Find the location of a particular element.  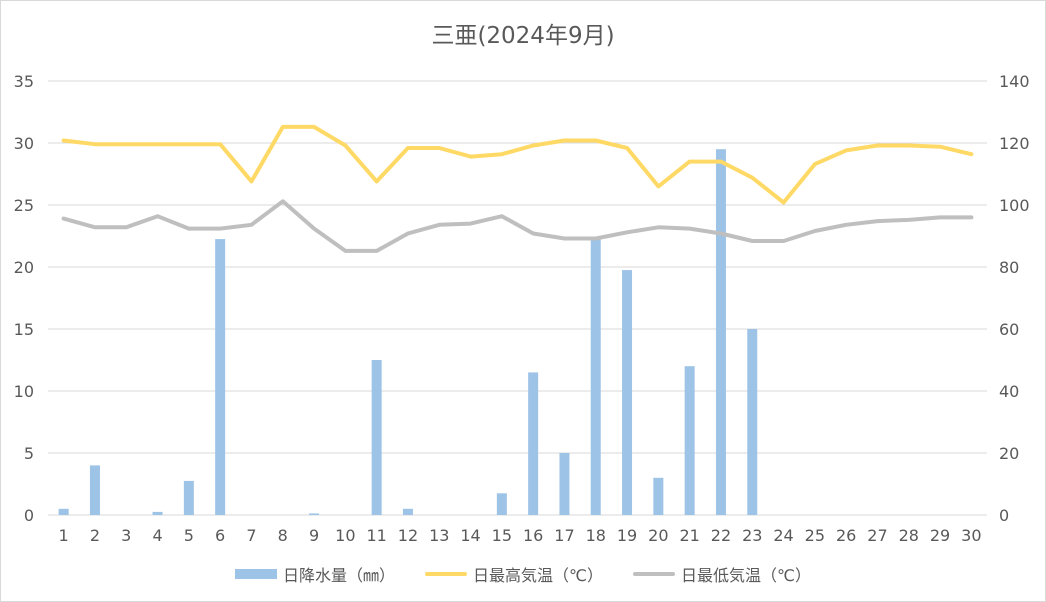

x-tick-label: 11 is located at coordinates (376, 535).